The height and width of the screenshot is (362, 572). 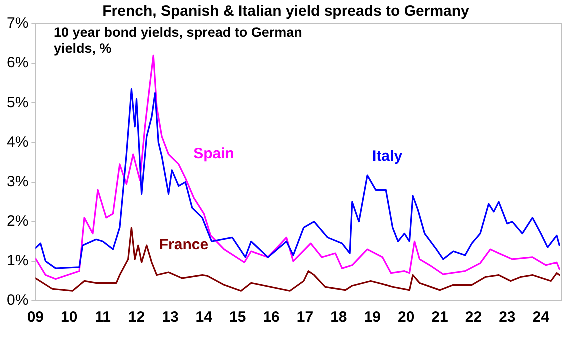 What do you see at coordinates (17, 261) in the screenshot?
I see `y-tick-label: 1%` at bounding box center [17, 261].